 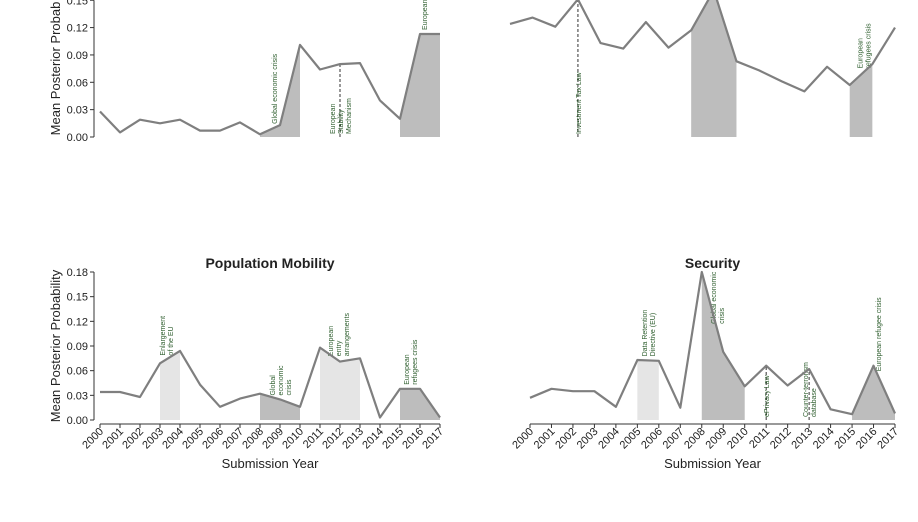 What do you see at coordinates (171, 340) in the screenshot?
I see `event-label: of the EU` at bounding box center [171, 340].